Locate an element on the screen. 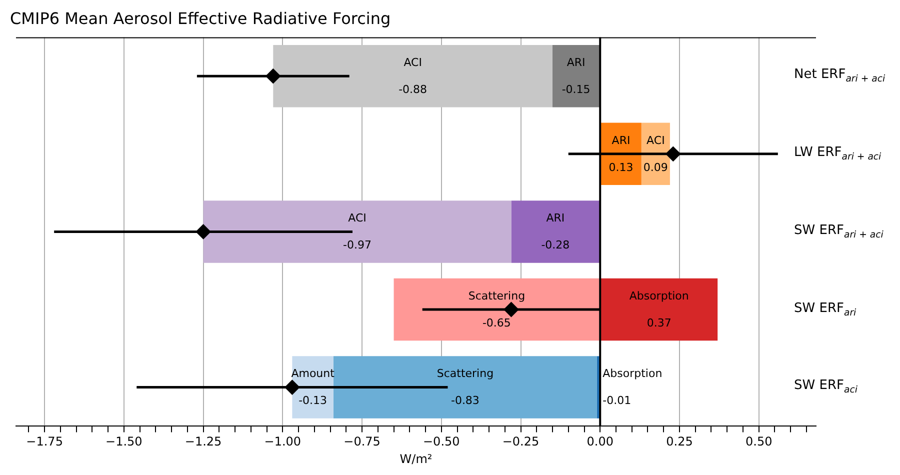  x-tick-label: −1.75 is located at coordinates (44, 441).